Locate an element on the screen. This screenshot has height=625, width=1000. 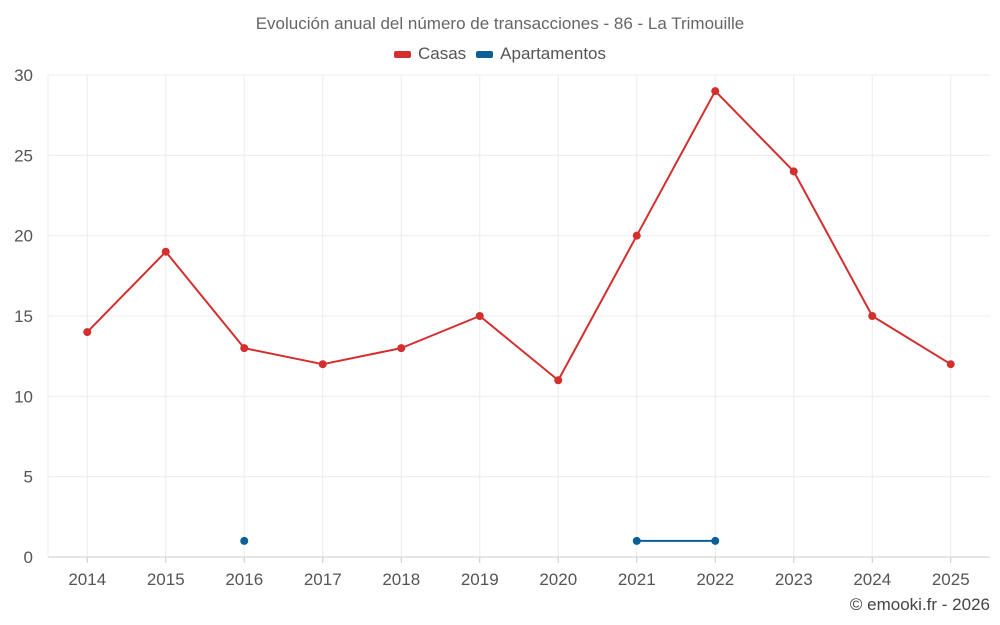
legend-swatch-casas is located at coordinates (402, 54).